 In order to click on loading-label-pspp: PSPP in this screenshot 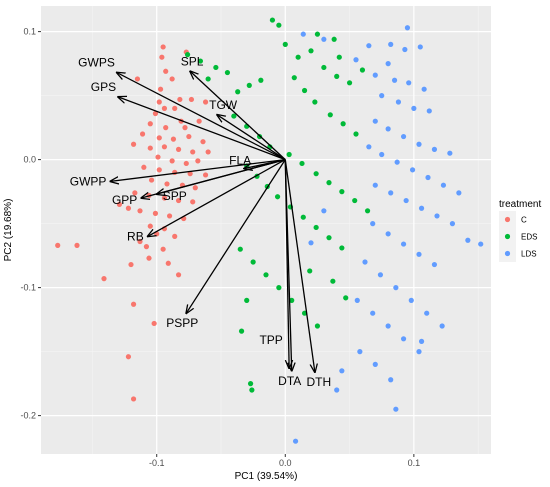, I will do `click(182, 323)`.